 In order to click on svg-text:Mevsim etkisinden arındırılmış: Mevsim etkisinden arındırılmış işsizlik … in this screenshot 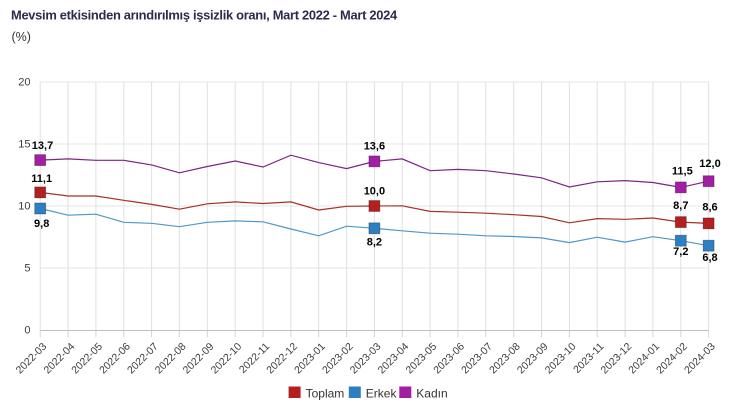, I will do `click(204, 15)`.